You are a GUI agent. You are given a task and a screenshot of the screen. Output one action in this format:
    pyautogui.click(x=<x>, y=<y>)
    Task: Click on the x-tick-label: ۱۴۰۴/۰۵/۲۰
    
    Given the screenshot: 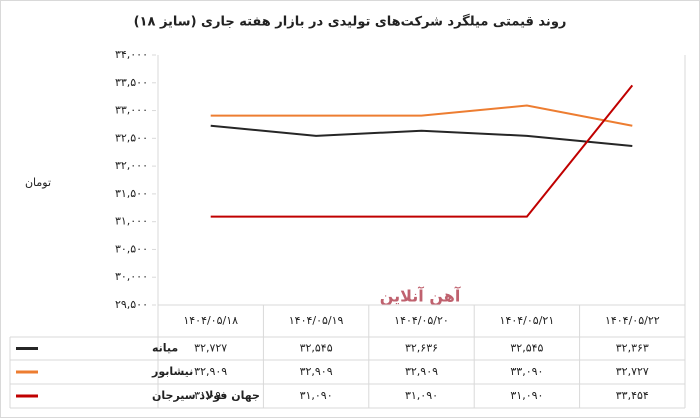 What is the action you would take?
    pyautogui.click(x=421, y=320)
    